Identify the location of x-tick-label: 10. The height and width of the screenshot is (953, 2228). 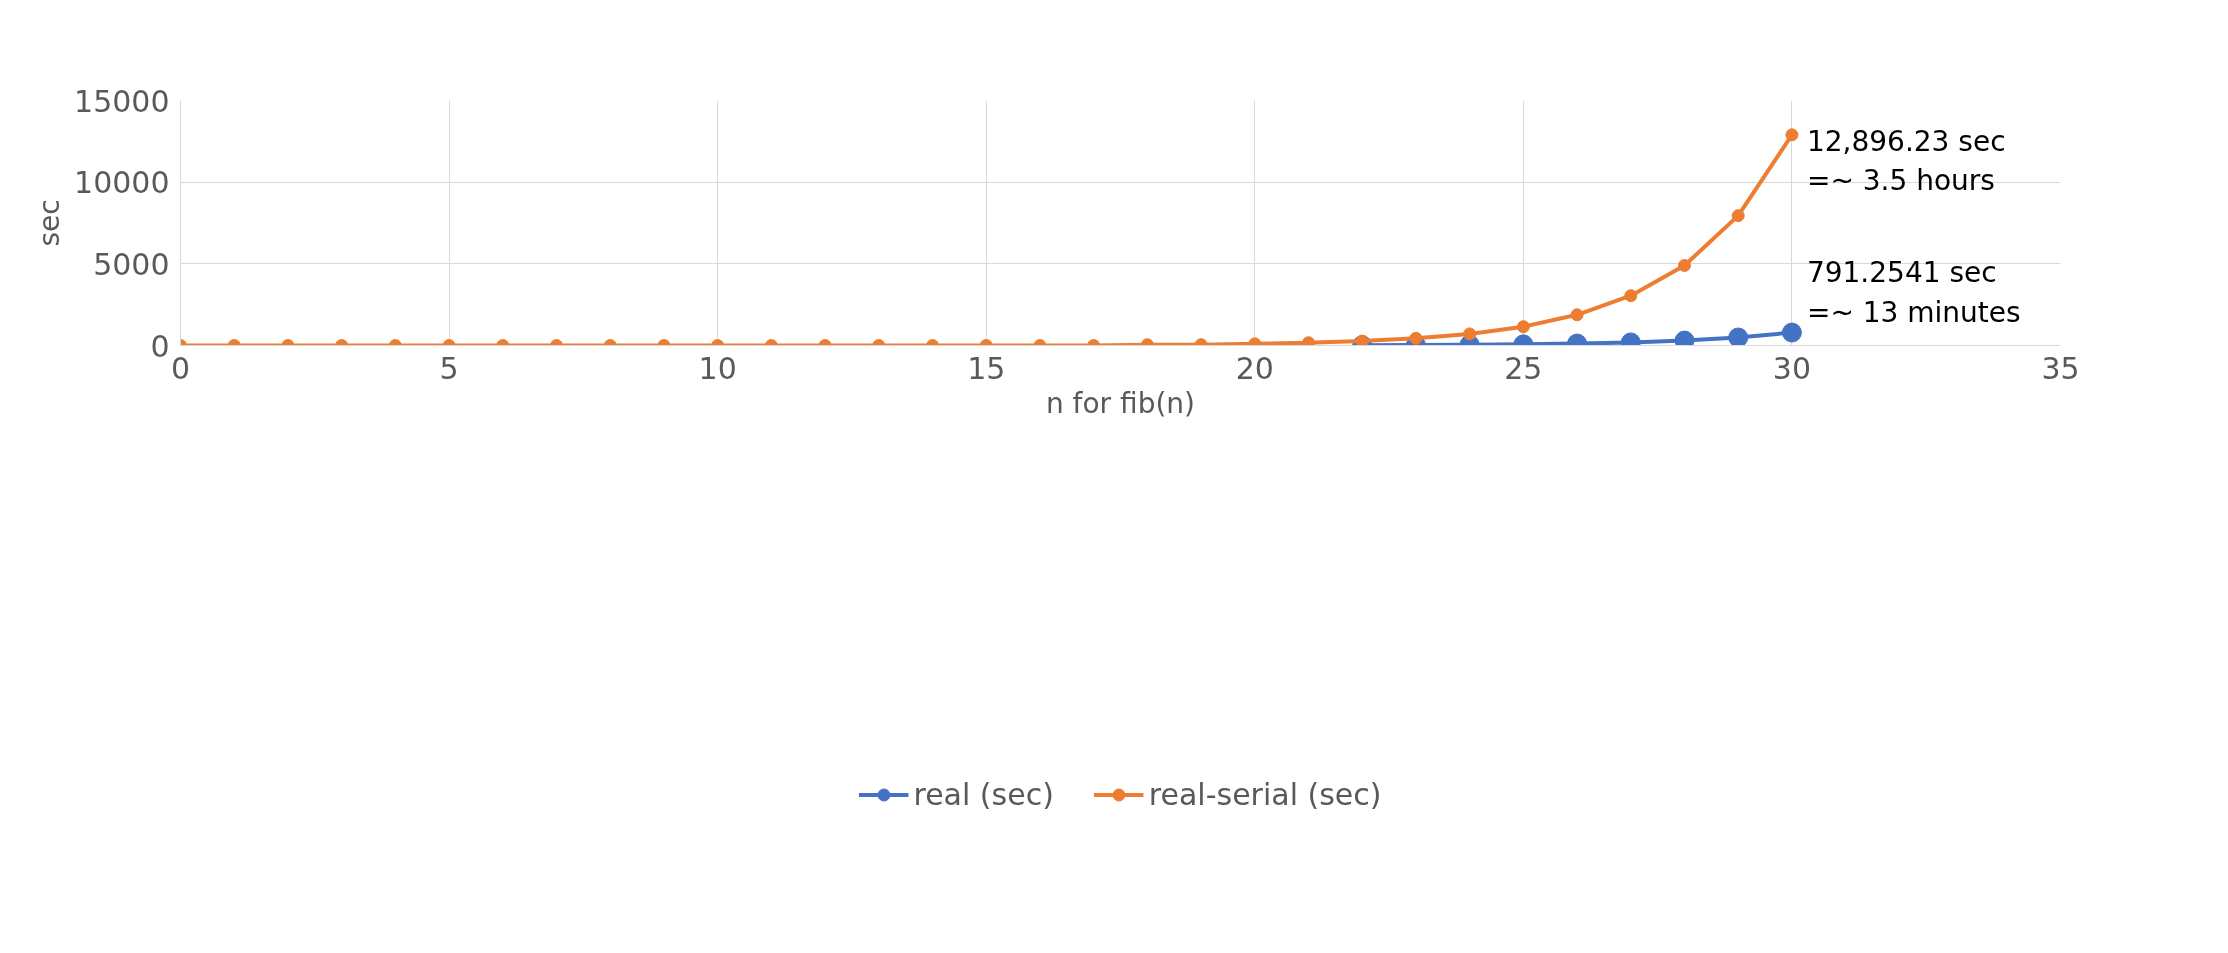
(717, 368).